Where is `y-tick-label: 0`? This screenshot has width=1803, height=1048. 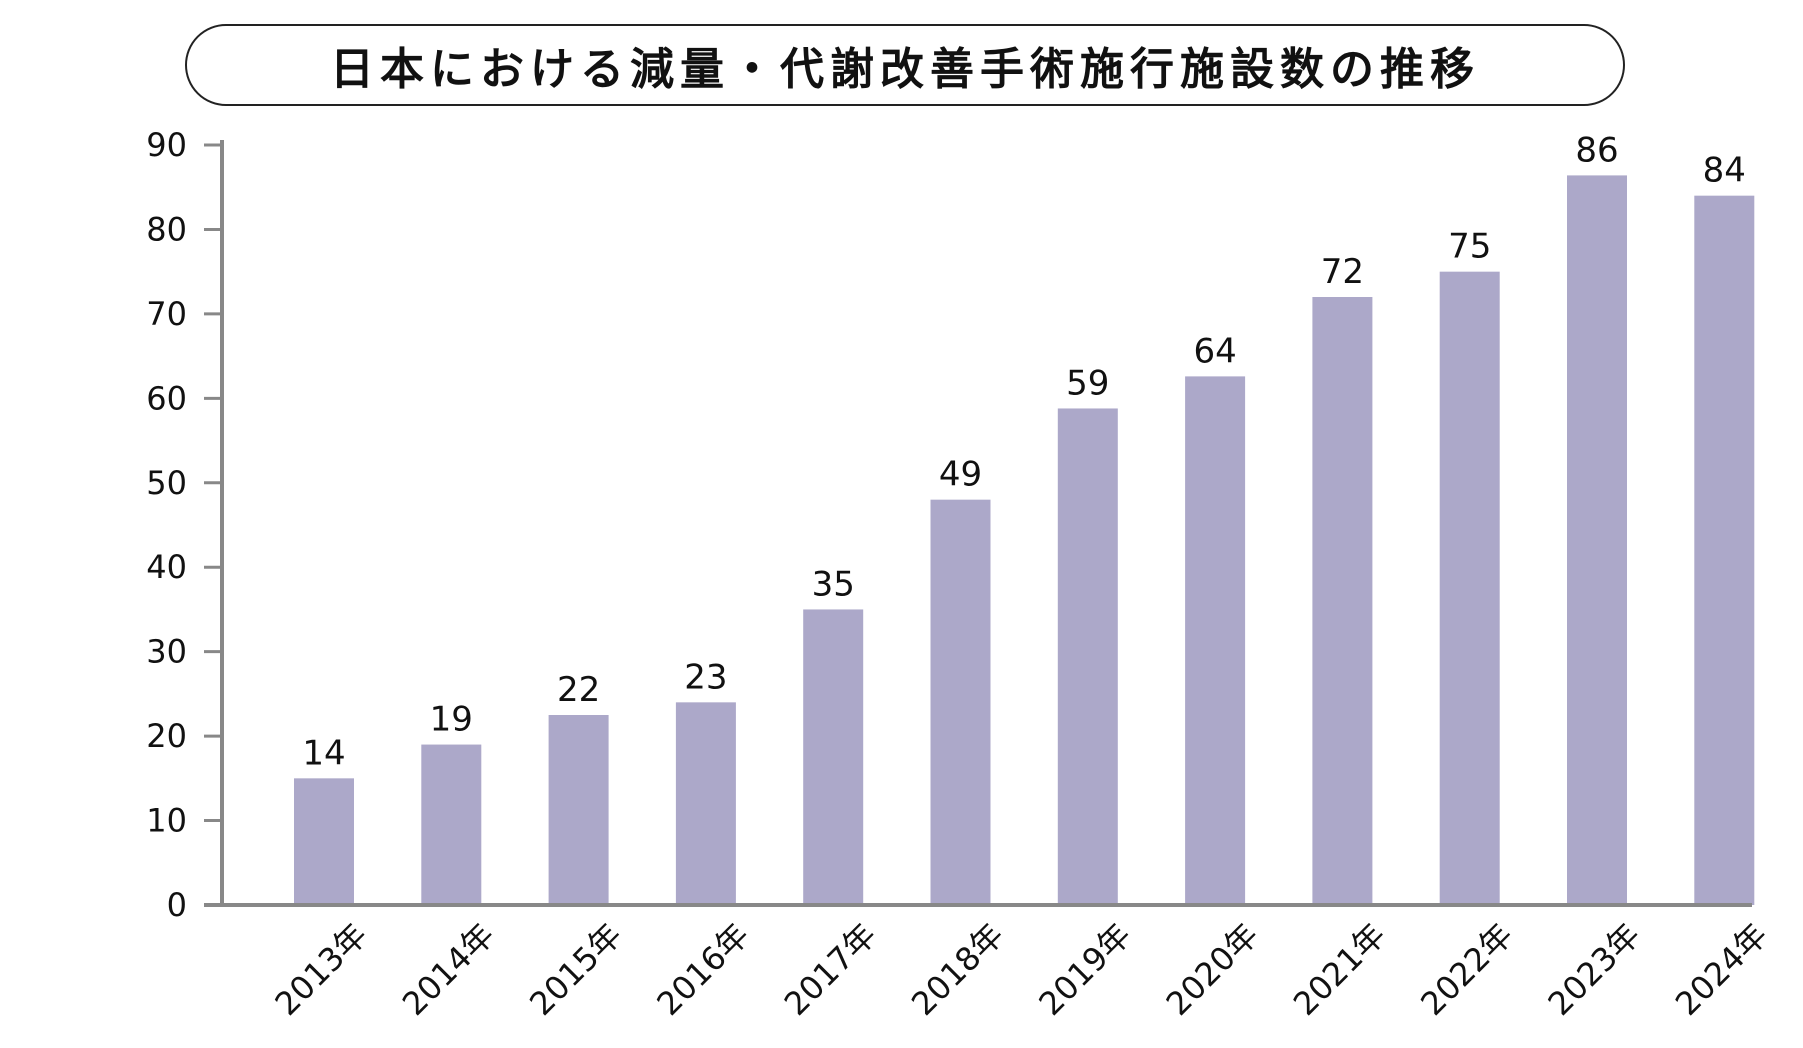
y-tick-label: 0 is located at coordinates (177, 905).